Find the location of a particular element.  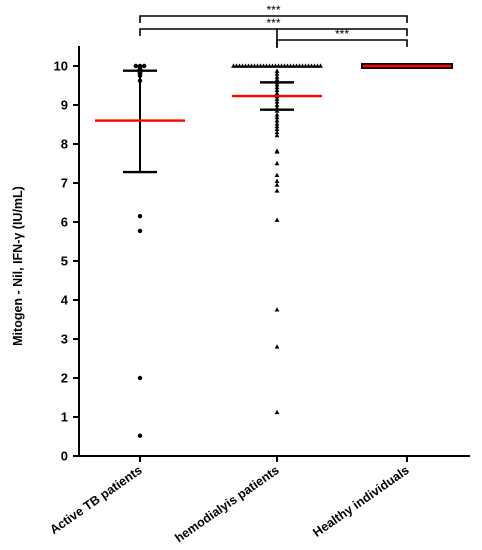

y-tick-label: 1 is located at coordinates (64, 417).